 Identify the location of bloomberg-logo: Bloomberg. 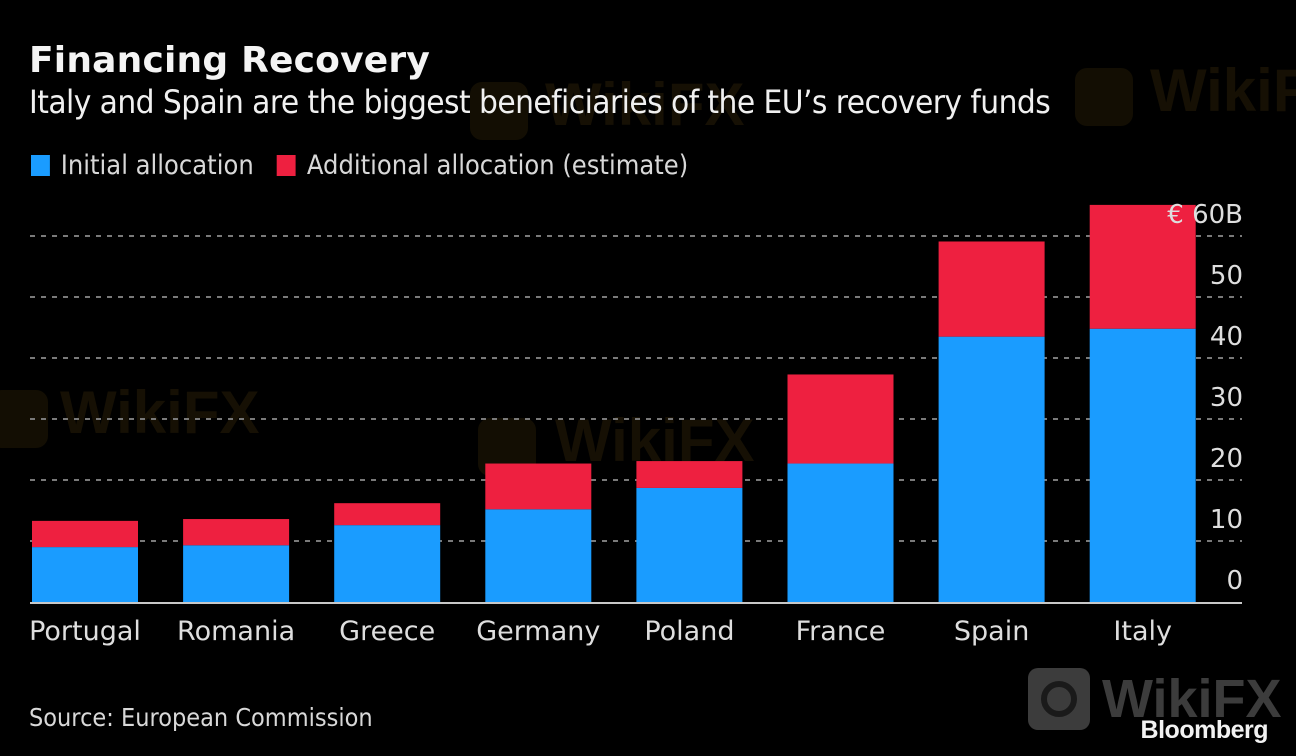
(1204, 730).